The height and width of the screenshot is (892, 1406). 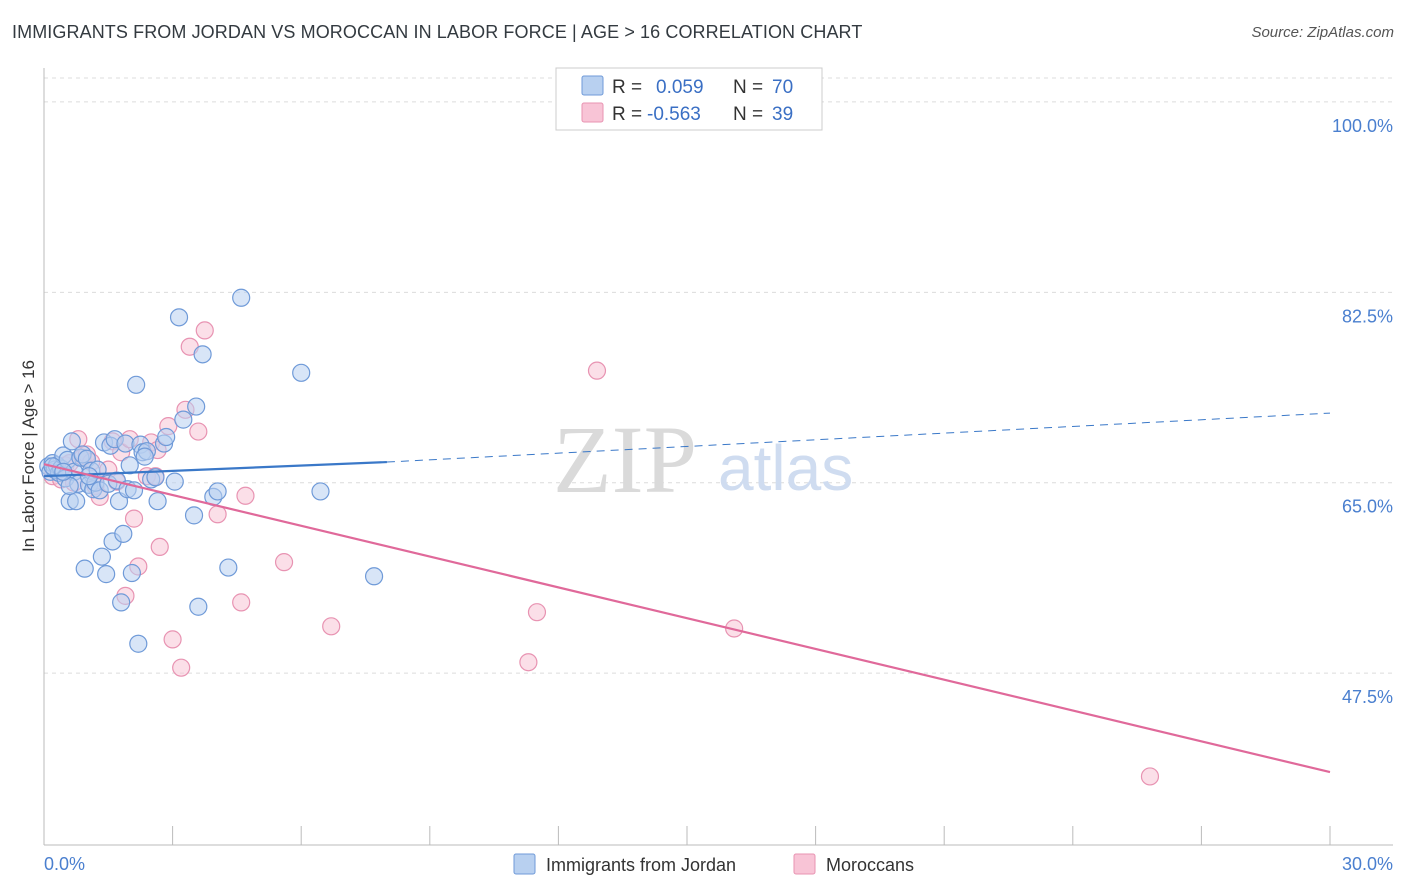 I want to click on source-label: Source: ZipAtlas.com, so click(x=1322, y=32).